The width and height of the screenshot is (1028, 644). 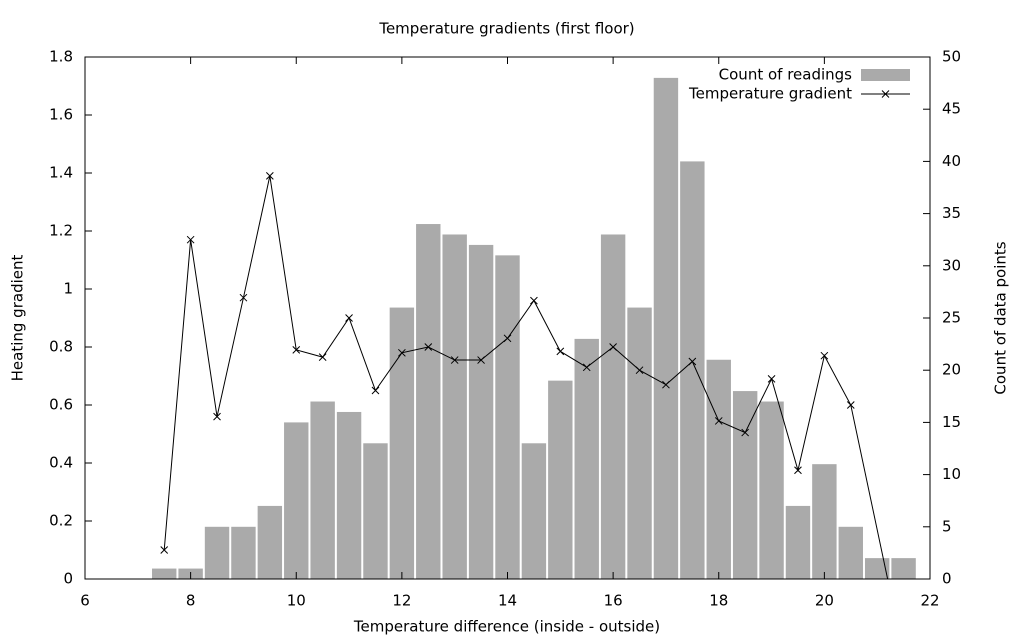 What do you see at coordinates (951, 213) in the screenshot?
I see `y2-tick-label: 35` at bounding box center [951, 213].